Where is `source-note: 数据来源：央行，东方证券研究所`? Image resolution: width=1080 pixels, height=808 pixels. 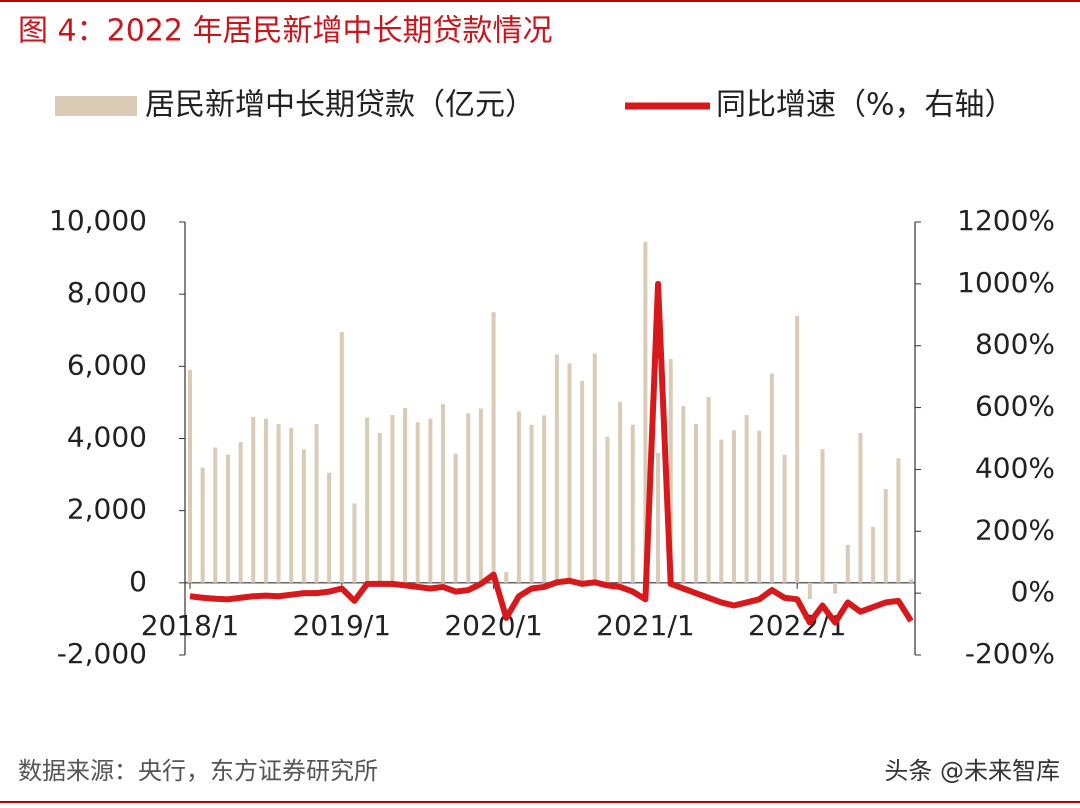 source-note: 数据来源：央行，东方证券研究所 is located at coordinates (198, 771).